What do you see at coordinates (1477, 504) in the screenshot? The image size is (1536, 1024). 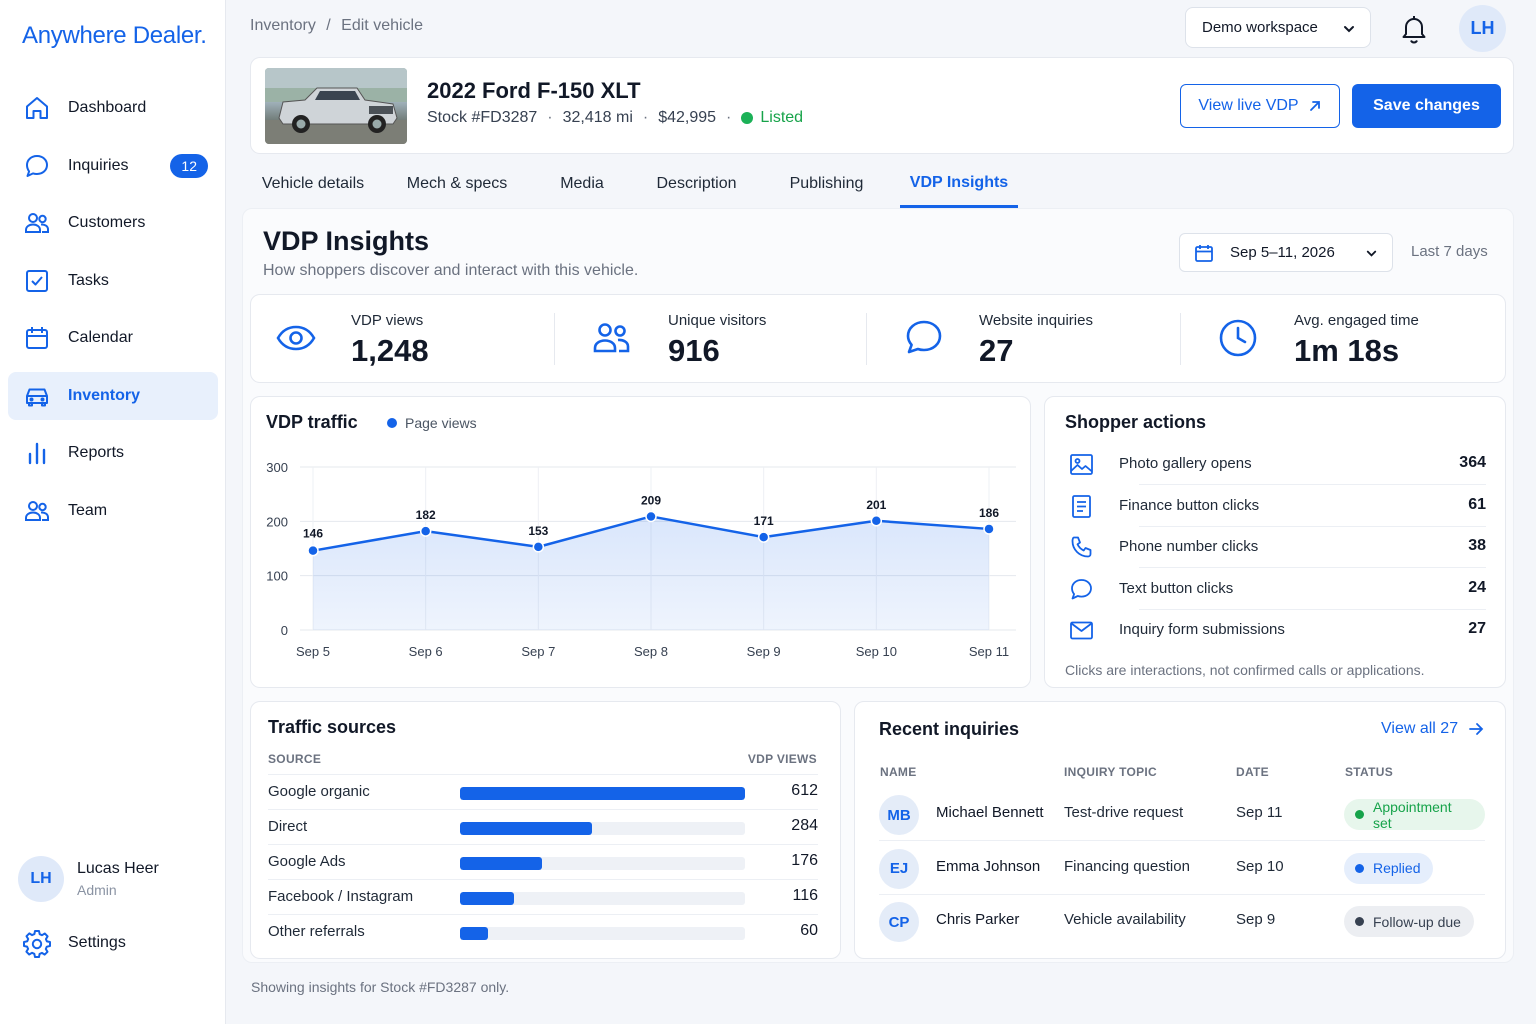 I see `action-value: 61` at bounding box center [1477, 504].